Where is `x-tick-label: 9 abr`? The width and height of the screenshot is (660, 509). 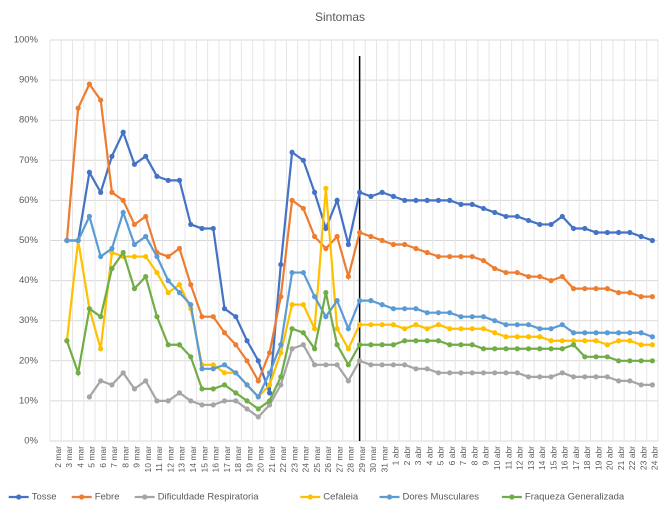 x-tick-label: 9 abr is located at coordinates (486, 456).